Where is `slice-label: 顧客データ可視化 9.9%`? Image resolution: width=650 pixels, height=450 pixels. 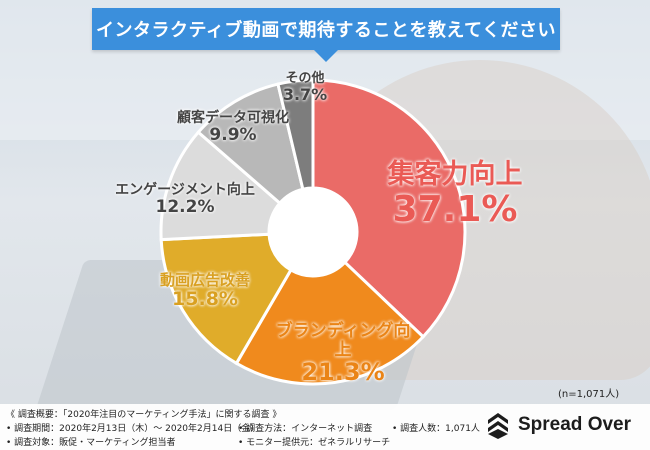 slice-label: 顧客データ可視化 9.9% is located at coordinates (233, 128).